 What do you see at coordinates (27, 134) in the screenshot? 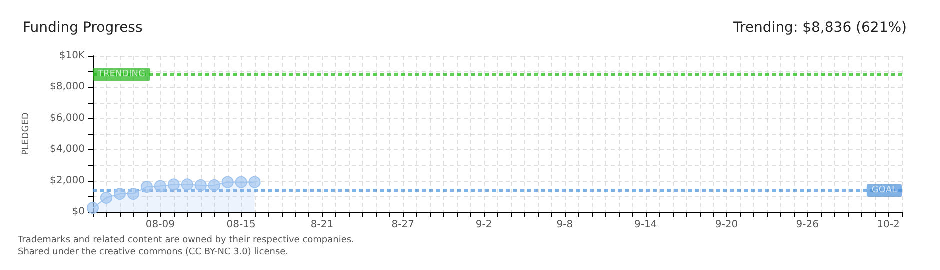
I see `y-axis-title: PLEDGED` at bounding box center [27, 134].